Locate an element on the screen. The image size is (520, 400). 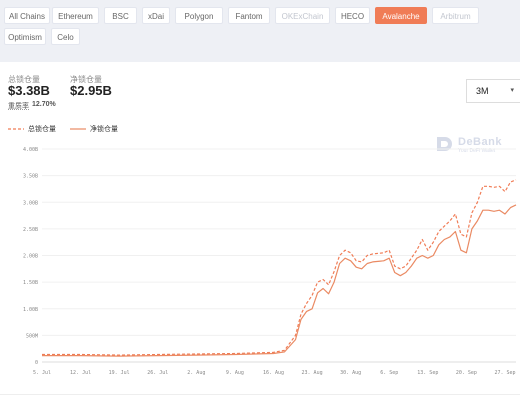
legend-net: 净锁仓量 is located at coordinates (94, 129).